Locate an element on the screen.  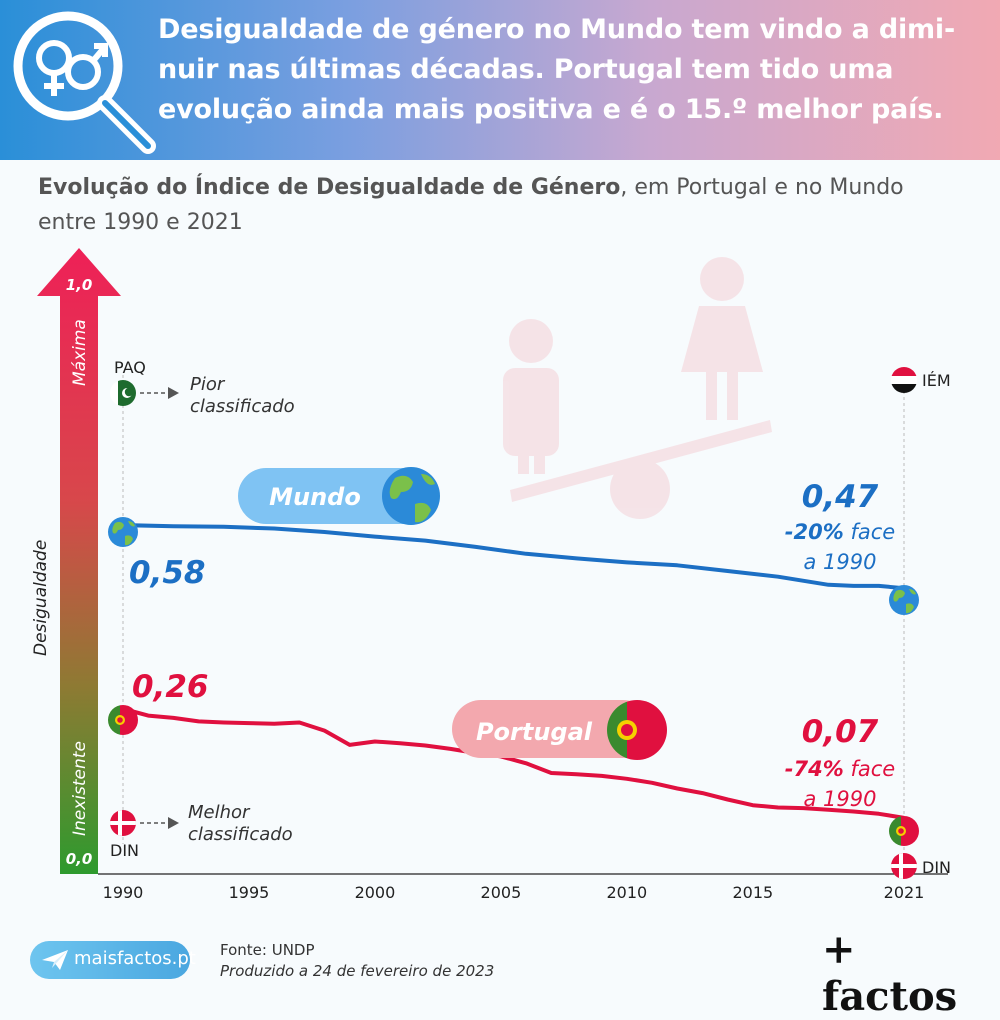
inequality-scale-arrow is located at coordinates (79, 561).